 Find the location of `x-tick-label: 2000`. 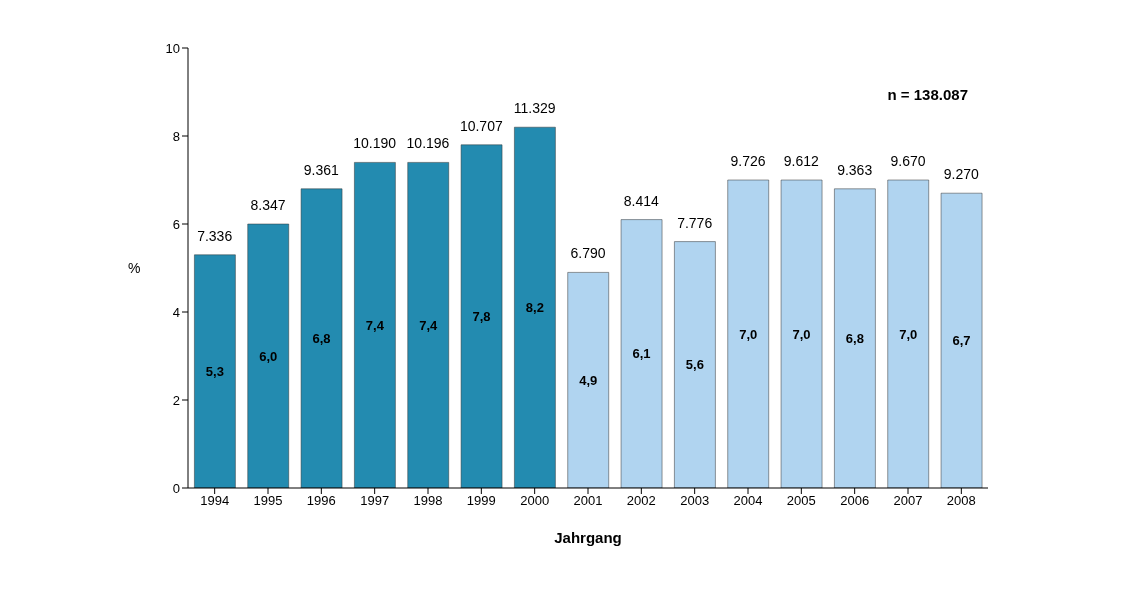

x-tick-label: 2000 is located at coordinates (535, 501).